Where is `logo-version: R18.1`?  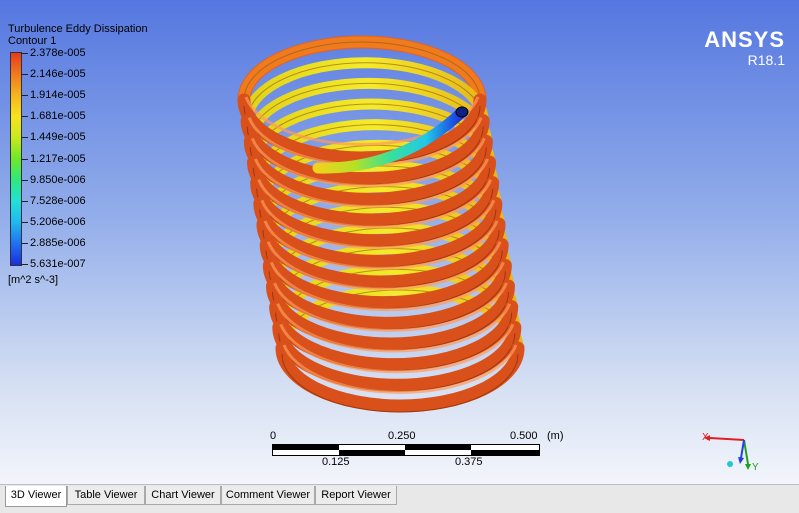
logo-version: R18.1 is located at coordinates (766, 60).